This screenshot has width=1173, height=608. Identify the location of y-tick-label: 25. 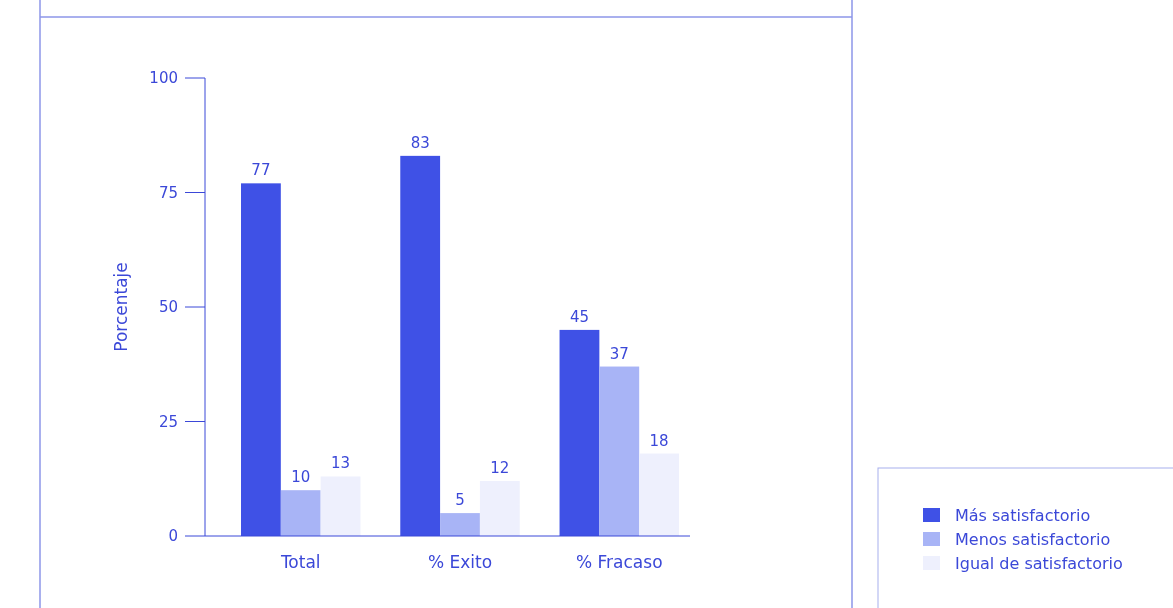
(168, 421).